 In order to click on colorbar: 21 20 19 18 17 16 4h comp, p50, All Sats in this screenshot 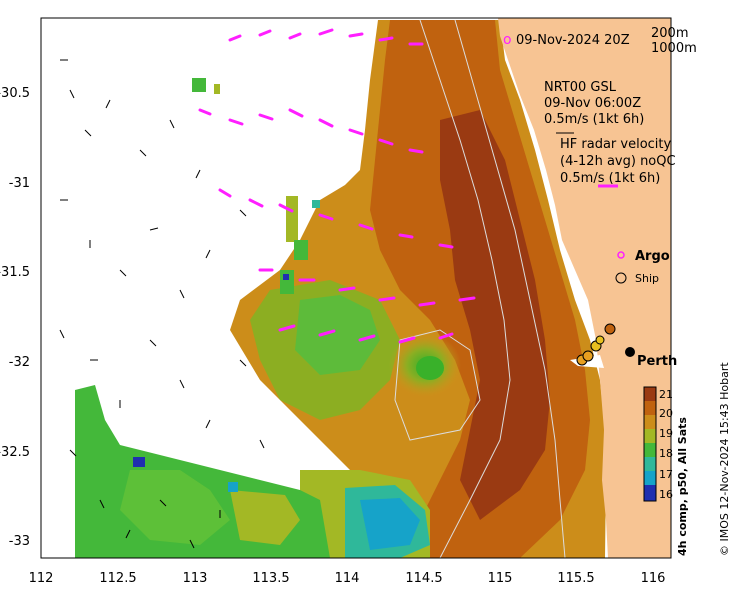, I will do `click(666, 471)`.